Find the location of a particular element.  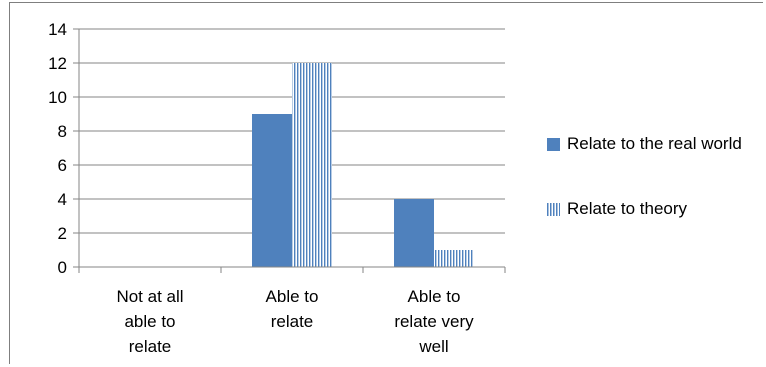

legend-swatch-striped is located at coordinates (553, 209).